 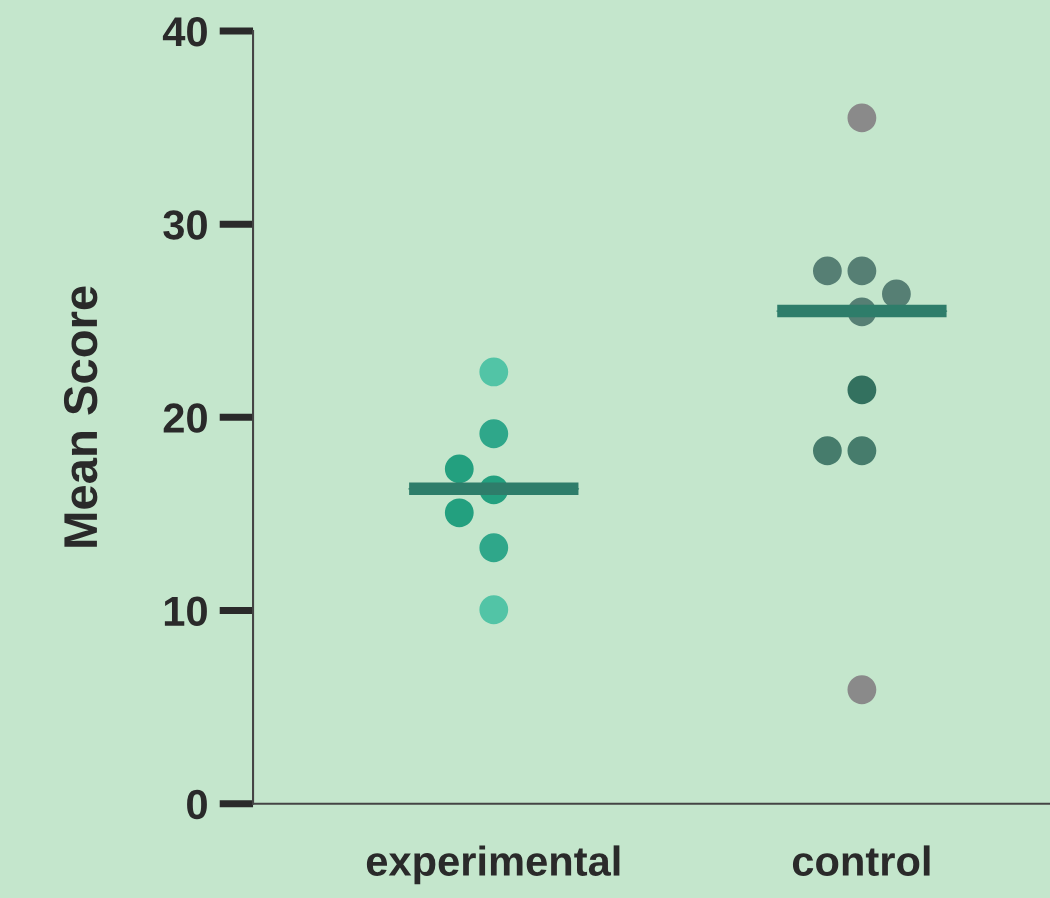 What do you see at coordinates (861, 860) in the screenshot?
I see `x-tick-label: control` at bounding box center [861, 860].